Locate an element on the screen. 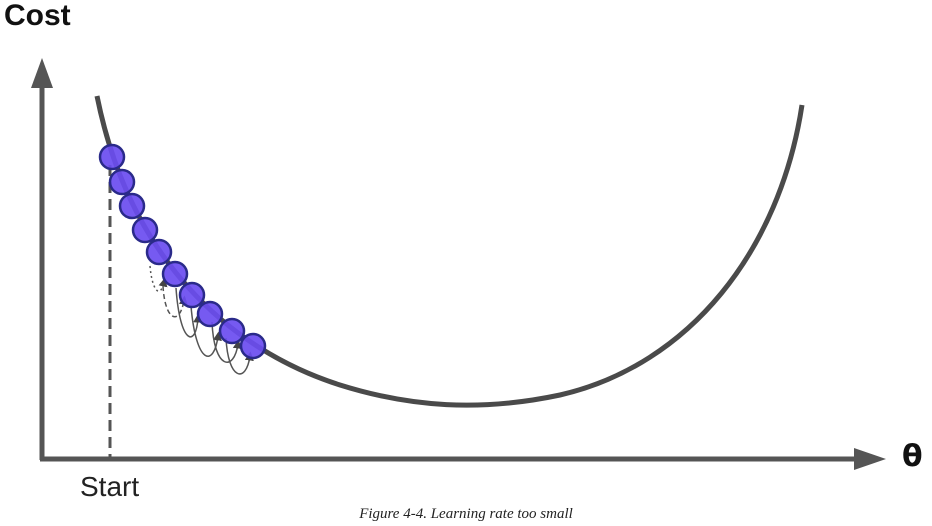 The image size is (932, 526). step-arrow-dashed is located at coordinates (175, 301).